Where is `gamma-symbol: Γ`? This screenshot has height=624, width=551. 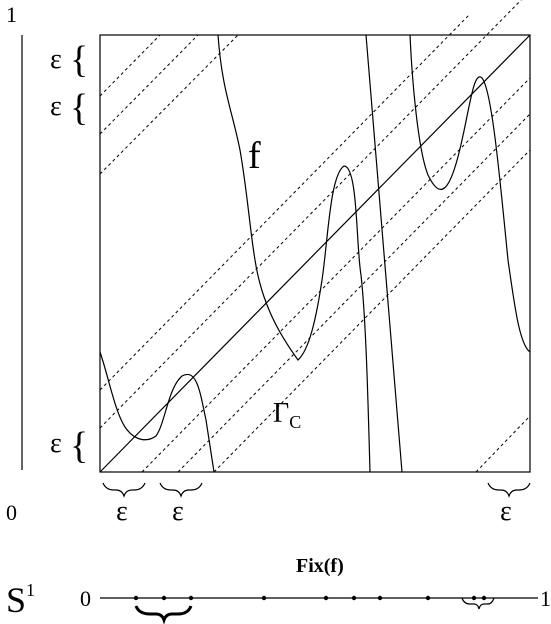 gamma-symbol: Γ is located at coordinates (281, 413).